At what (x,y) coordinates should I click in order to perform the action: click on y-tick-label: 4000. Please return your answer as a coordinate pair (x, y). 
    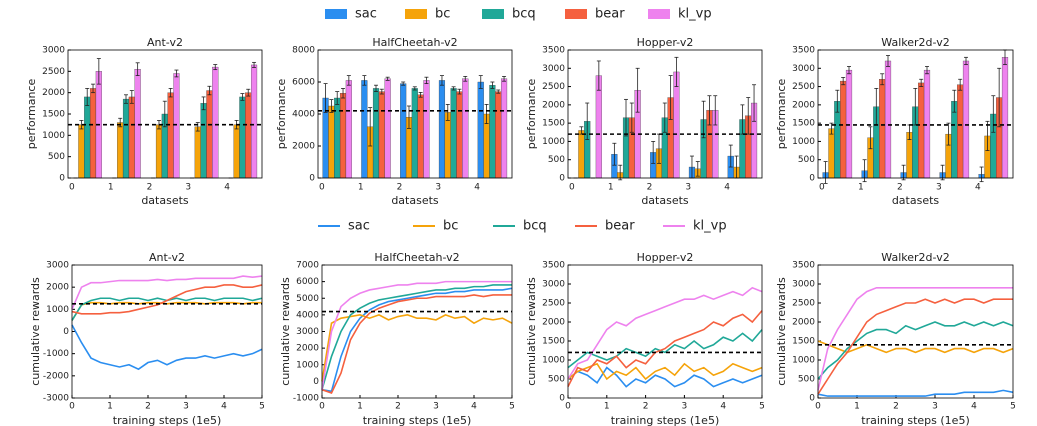
    Looking at the image, I should click on (307, 315).